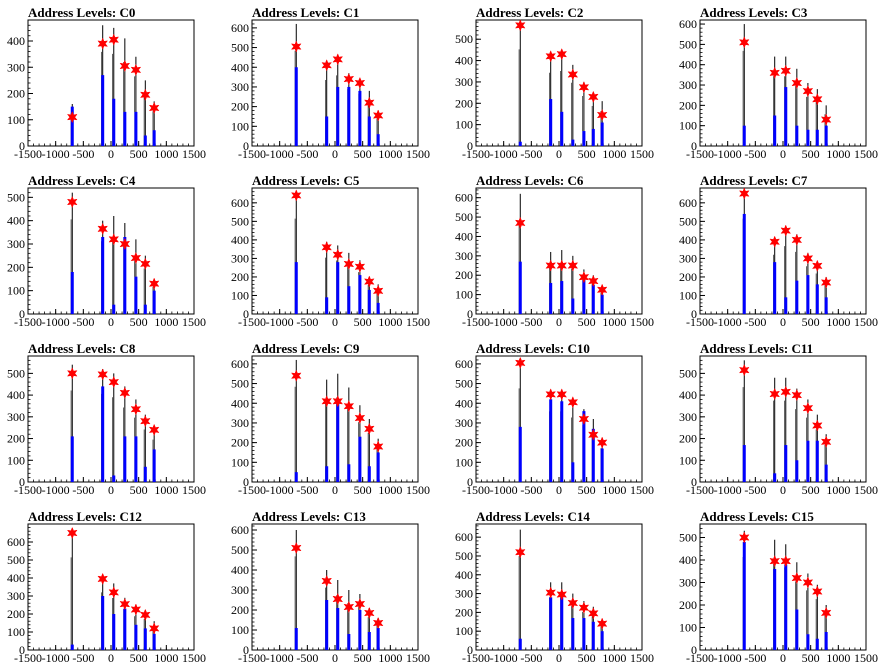  Describe the element at coordinates (530, 180) in the screenshot. I see `chart-title: Address Levels: C6` at that location.